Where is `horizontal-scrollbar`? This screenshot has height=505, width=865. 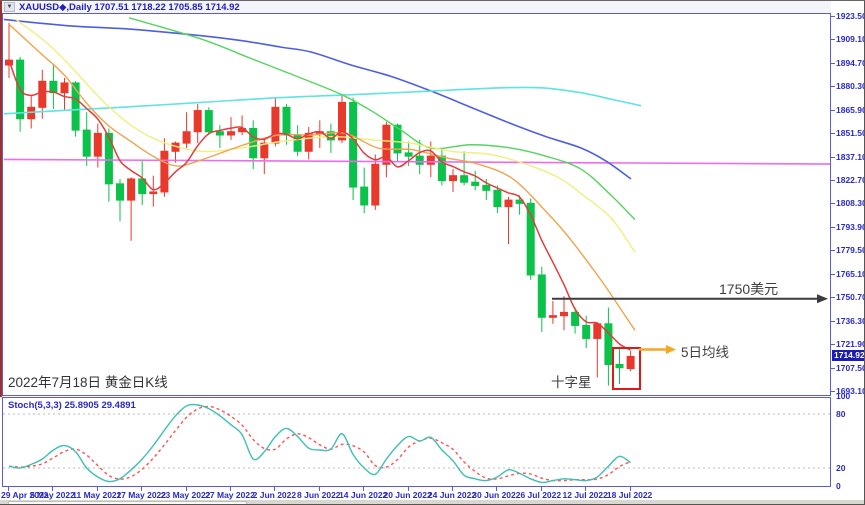
horizontal-scrollbar is located at coordinates (432, 502).